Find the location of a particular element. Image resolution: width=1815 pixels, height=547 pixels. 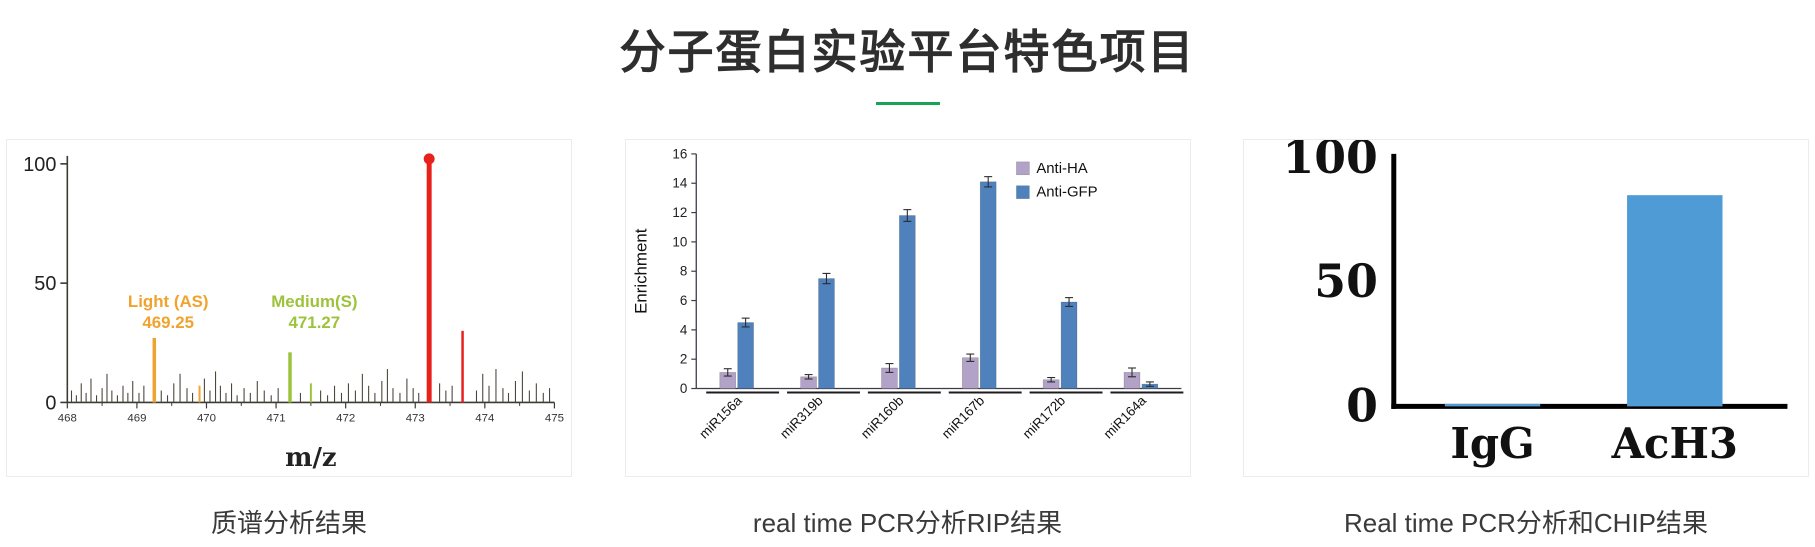

svg-text: miR167b is located at coordinates (962, 417).